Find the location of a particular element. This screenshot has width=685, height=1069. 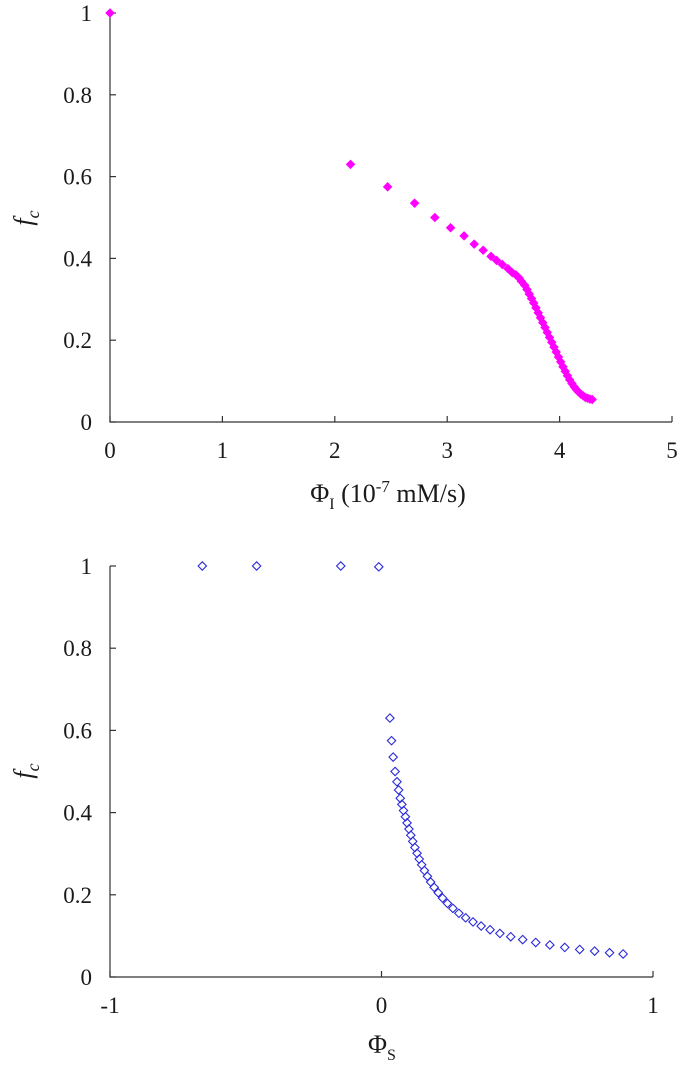

x-tick-label: 3 is located at coordinates (447, 450).